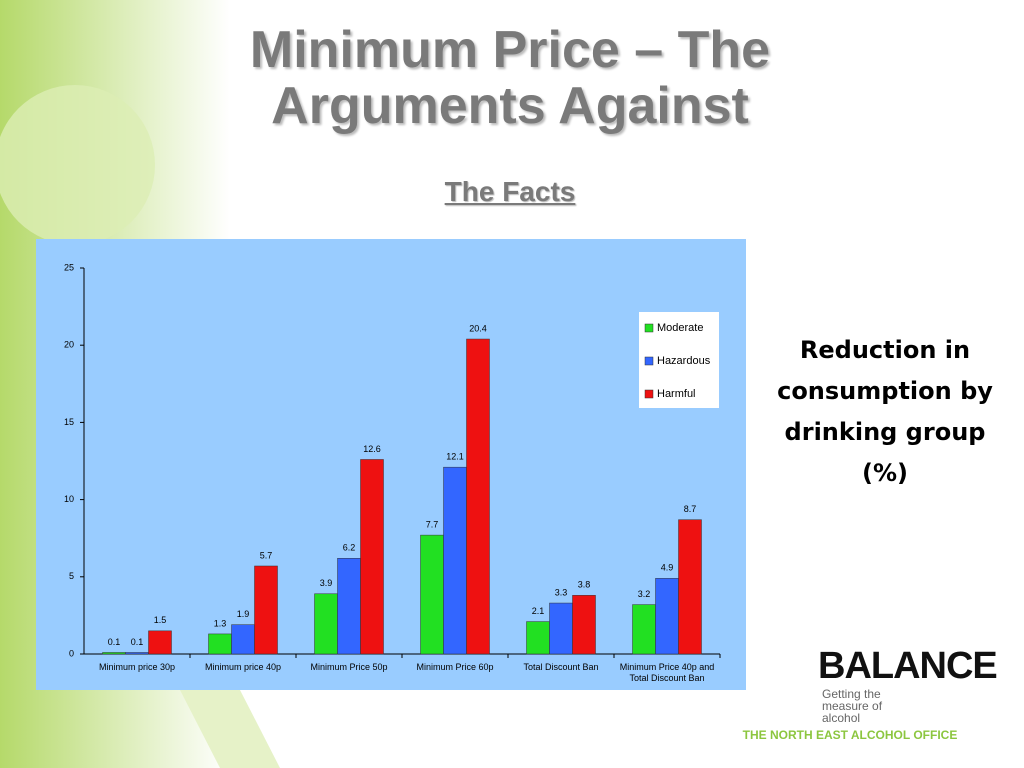 The image size is (1024, 768). Describe the element at coordinates (243, 614) in the screenshot. I see `data-label: 1.9` at that location.